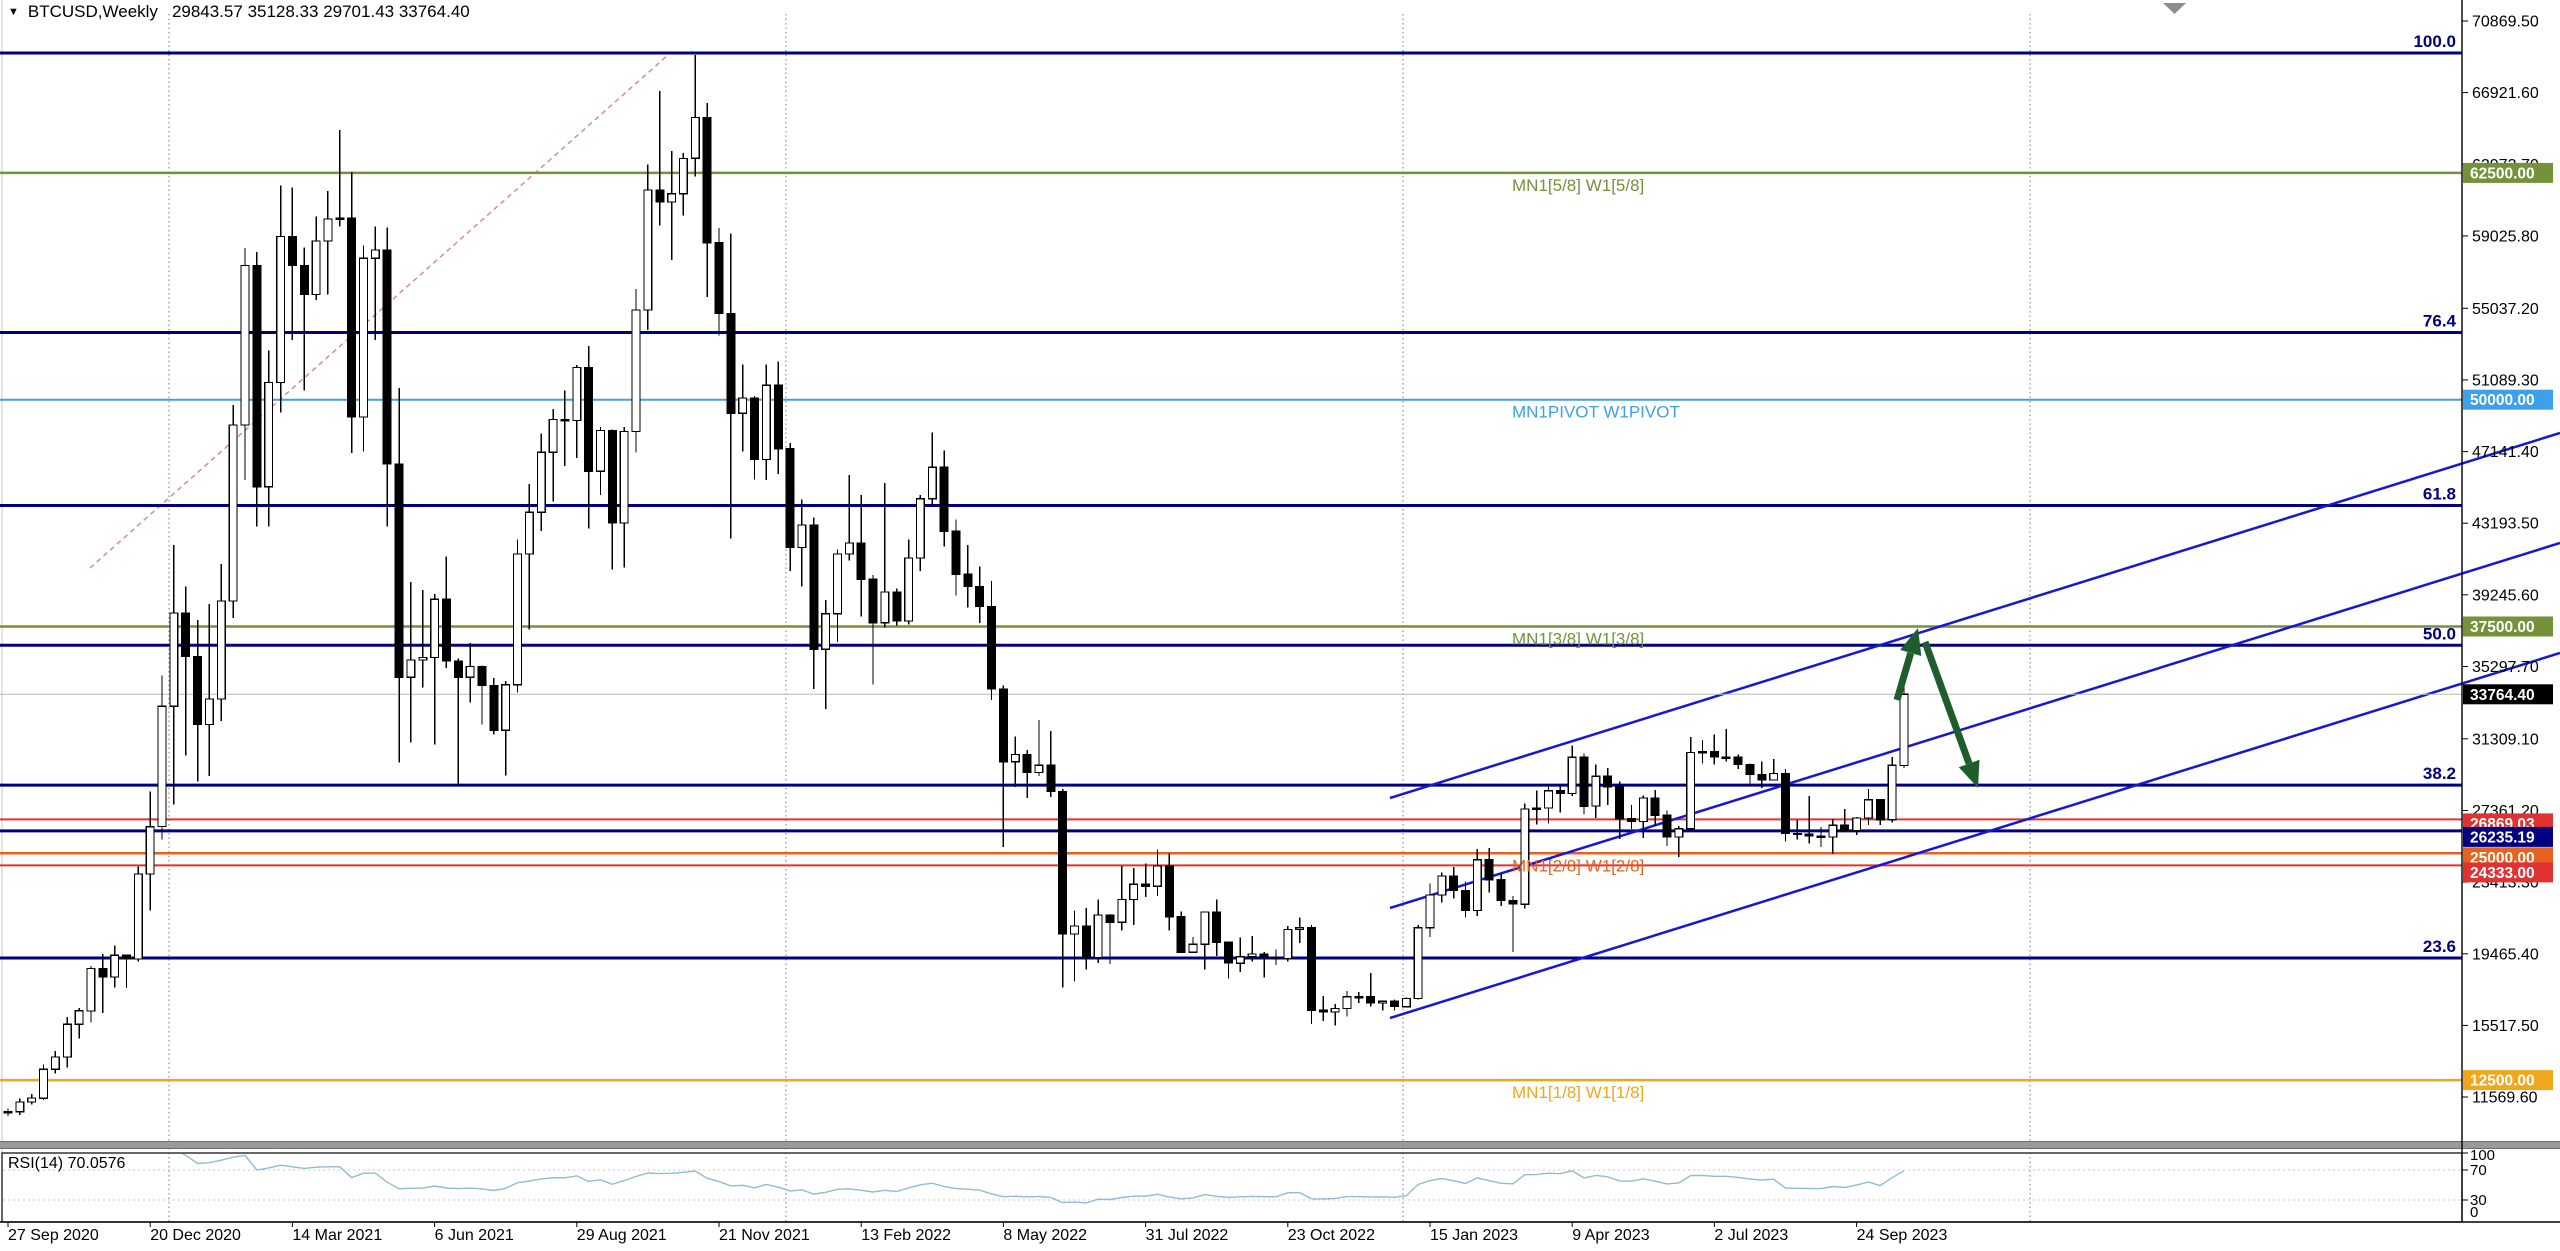  Describe the element at coordinates (2439, 494) in the screenshot. I see `fibo-label: 61.8` at that location.